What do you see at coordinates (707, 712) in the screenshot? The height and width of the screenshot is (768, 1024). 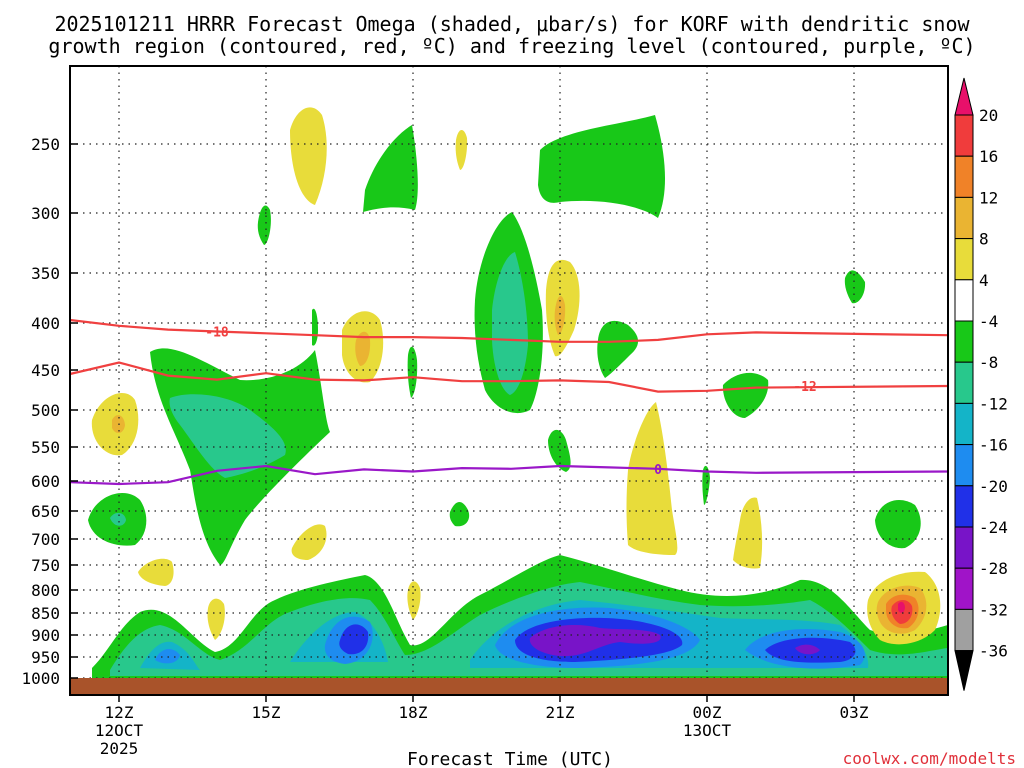 I see `x-tick-label-00Z: 00Z` at bounding box center [707, 712].